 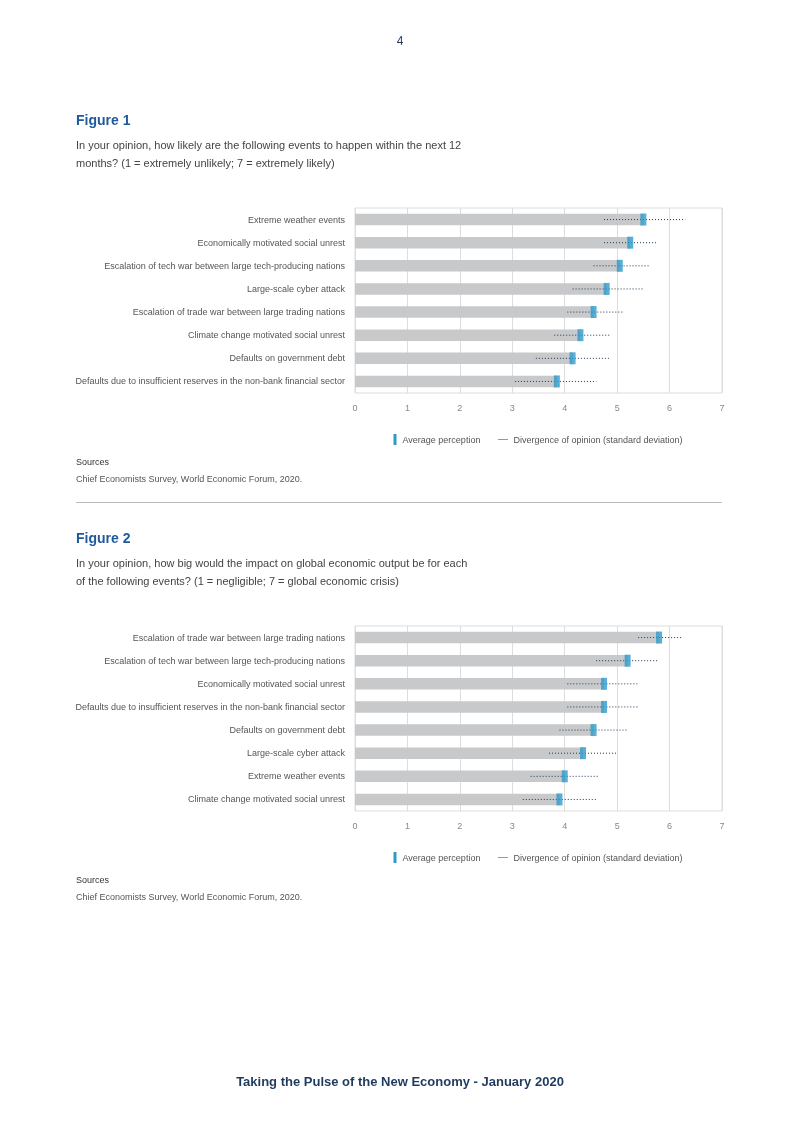 What do you see at coordinates (269, 154) in the screenshot?
I see `chart-subtitle: In your opinion, how likely are the following events to happen within the next 12 months? (1 = extremely unlikely; 7 = extremely likely)` at bounding box center [269, 154].